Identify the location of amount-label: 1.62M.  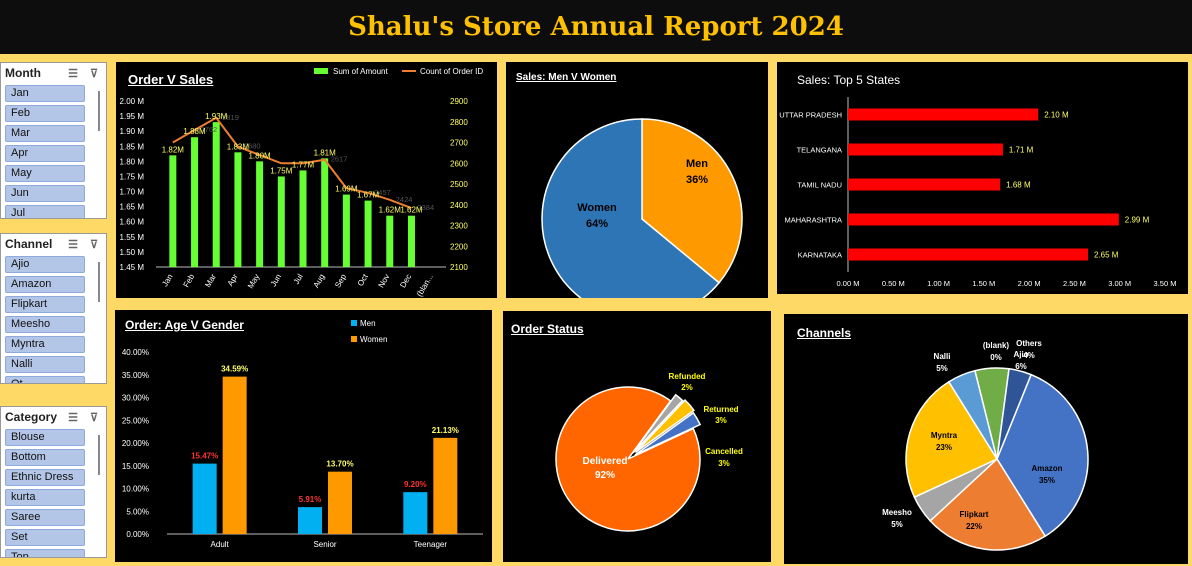
(390, 210).